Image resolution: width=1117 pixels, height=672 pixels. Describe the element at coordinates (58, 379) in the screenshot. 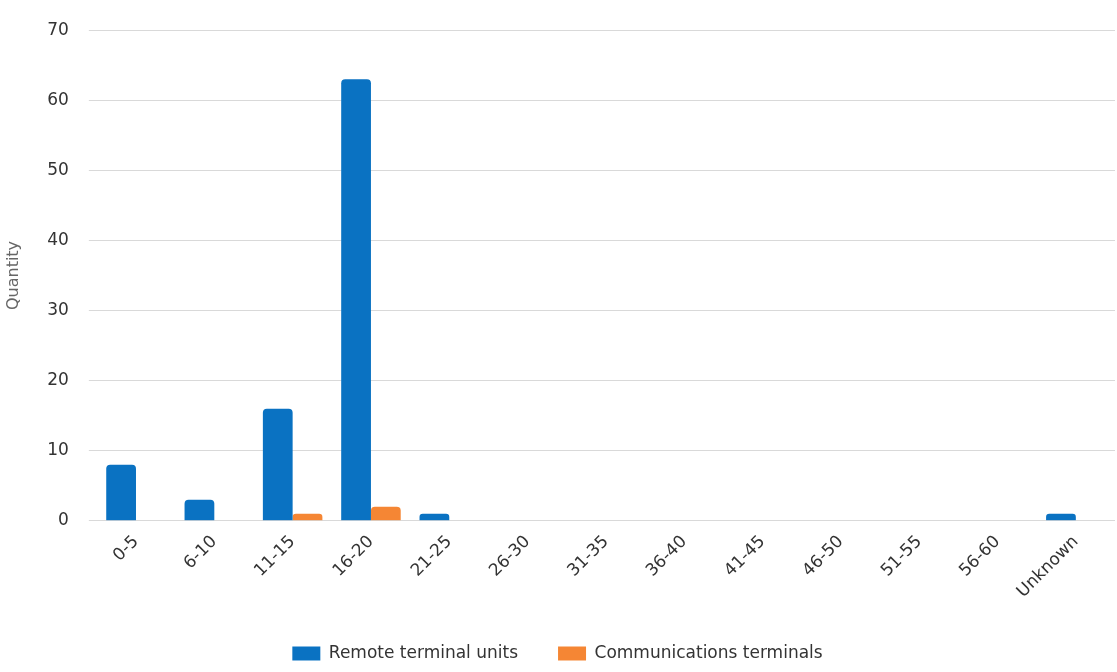

I see `y-tick-label: 20` at that location.